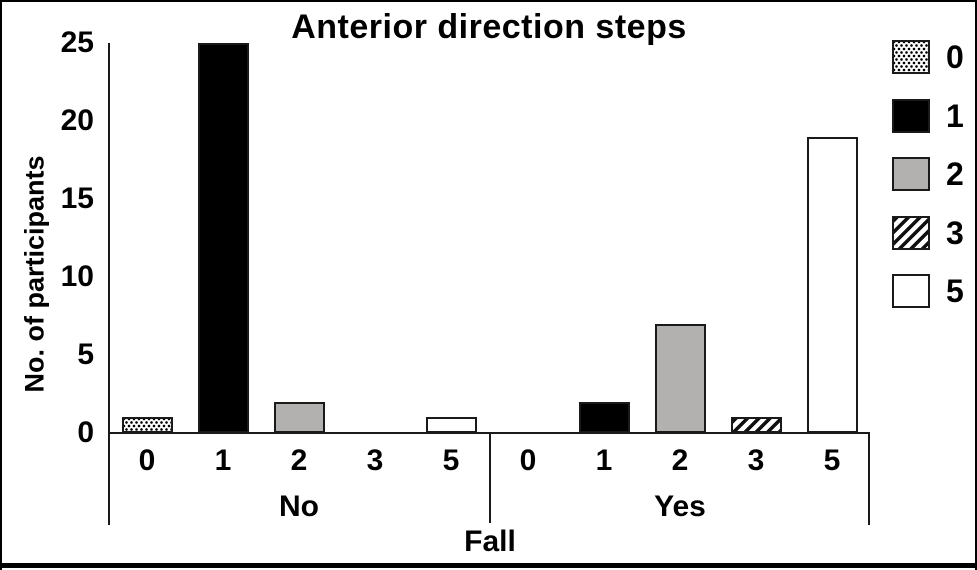 The height and width of the screenshot is (570, 977). What do you see at coordinates (85, 432) in the screenshot?
I see `y-tick-label: 0` at bounding box center [85, 432].